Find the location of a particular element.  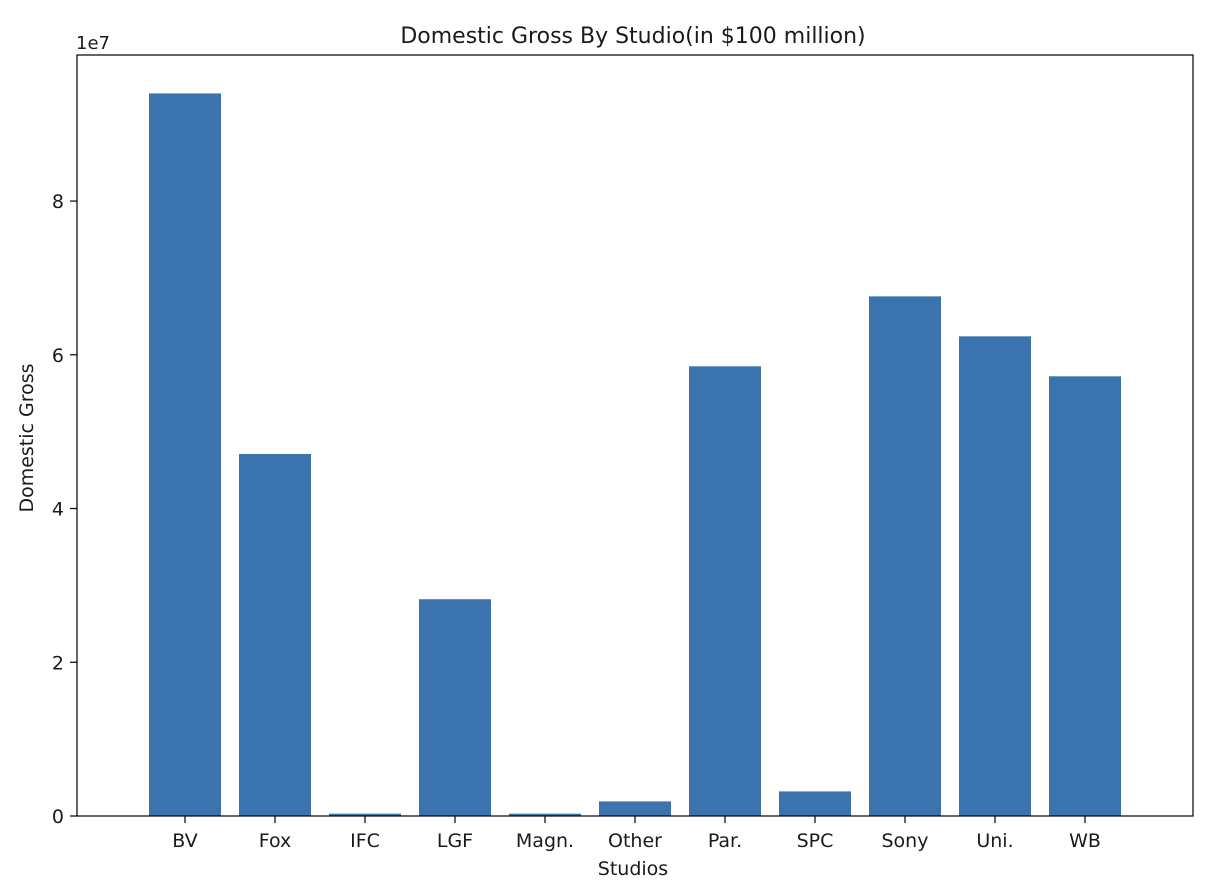

bar-bv is located at coordinates (185, 455).